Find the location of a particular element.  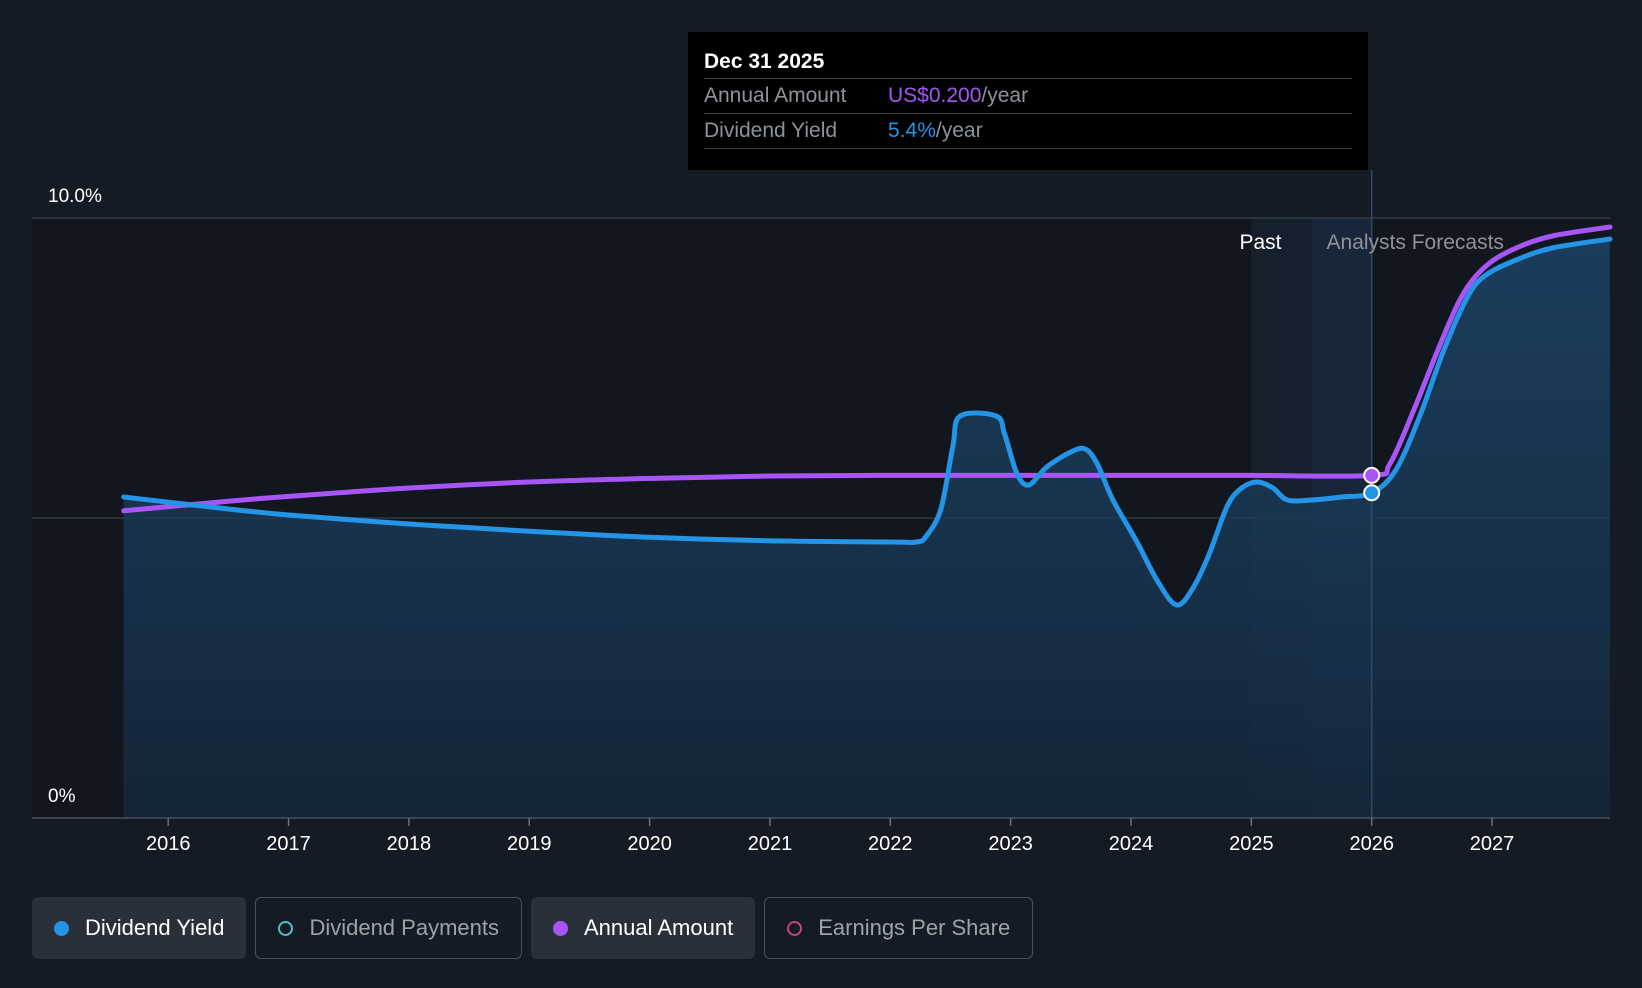

tooltip-yield-unit: /year is located at coordinates (959, 130).